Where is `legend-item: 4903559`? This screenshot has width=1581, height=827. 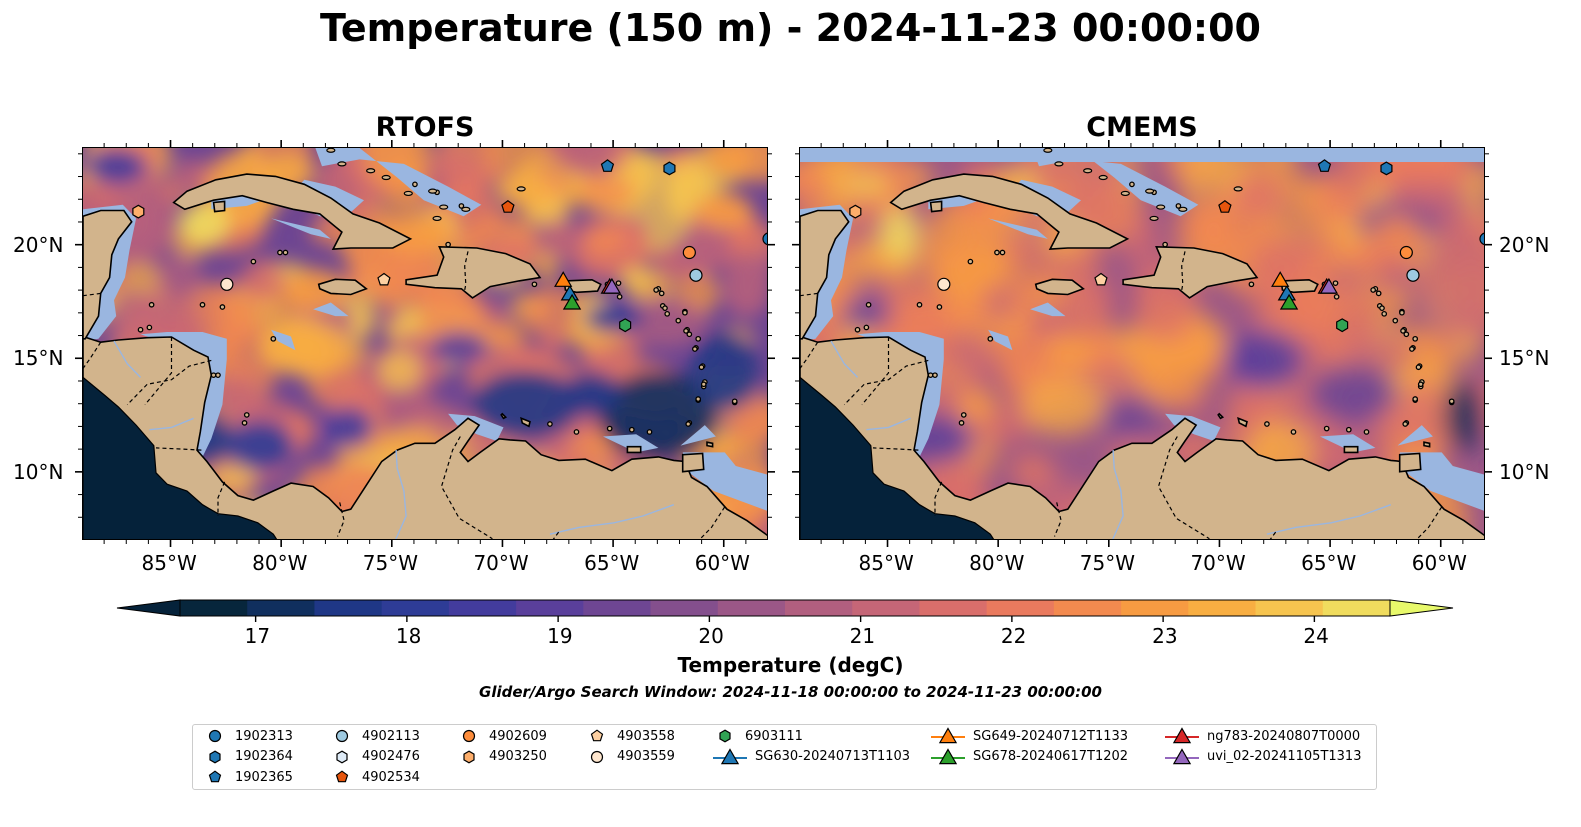
legend-item: 4903559 is located at coordinates (630, 757).